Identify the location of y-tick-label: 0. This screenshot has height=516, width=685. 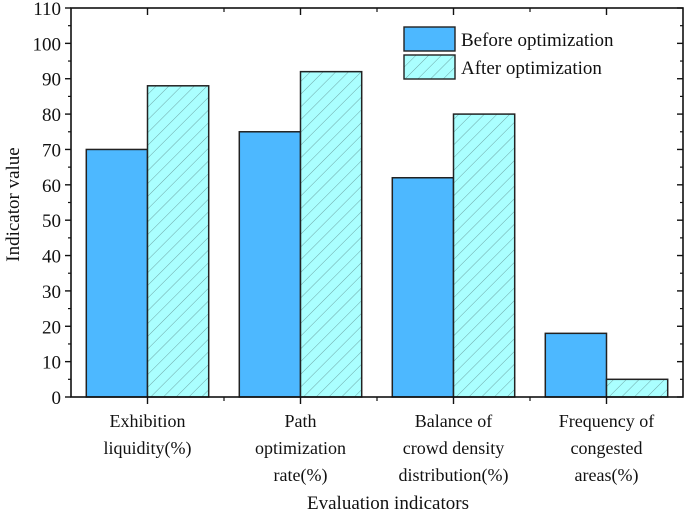
(57, 398).